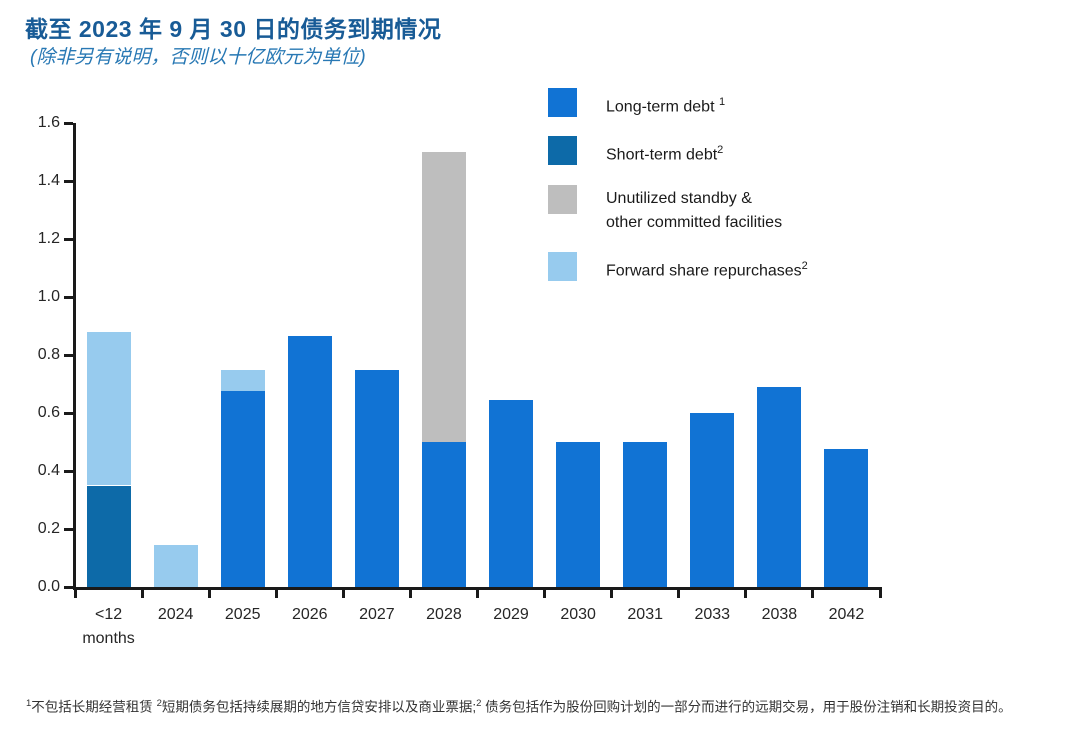 This screenshot has height=746, width=1080. I want to click on x-axis-label: 2027, so click(377, 614).